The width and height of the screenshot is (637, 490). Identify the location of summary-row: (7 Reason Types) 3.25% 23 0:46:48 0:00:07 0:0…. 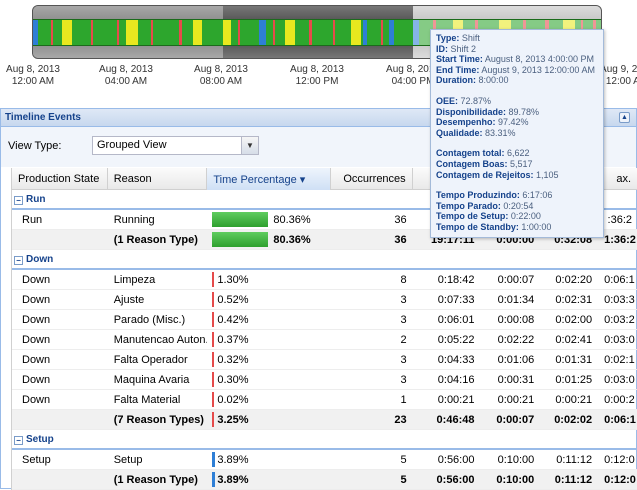
(324, 420).